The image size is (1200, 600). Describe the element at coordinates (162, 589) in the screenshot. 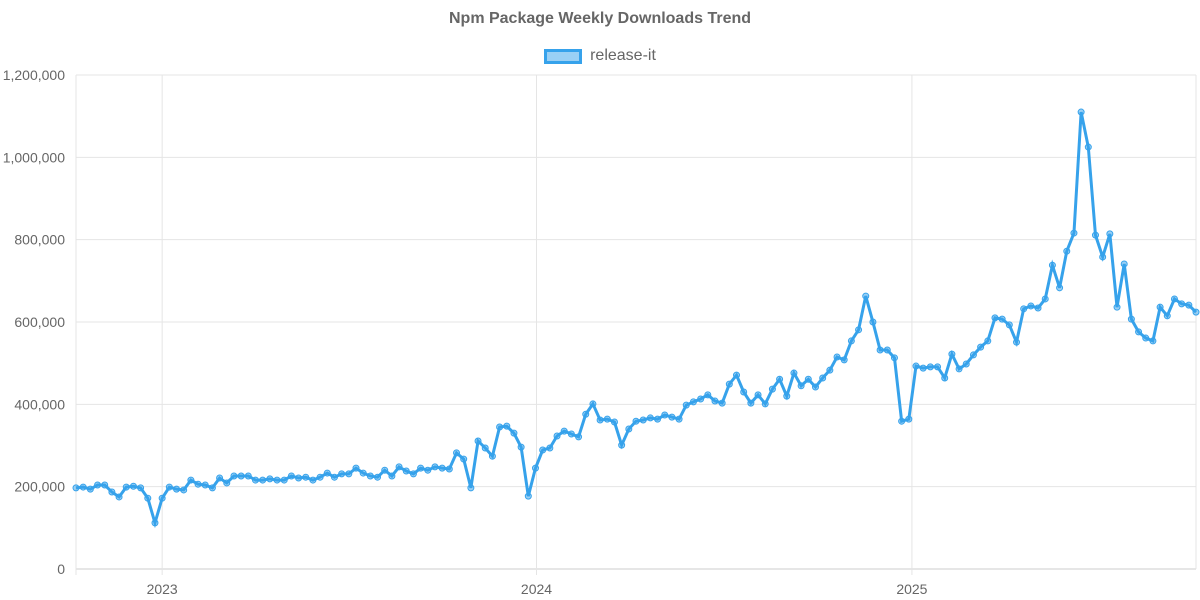

I see `x-tick-label: 2023` at that location.